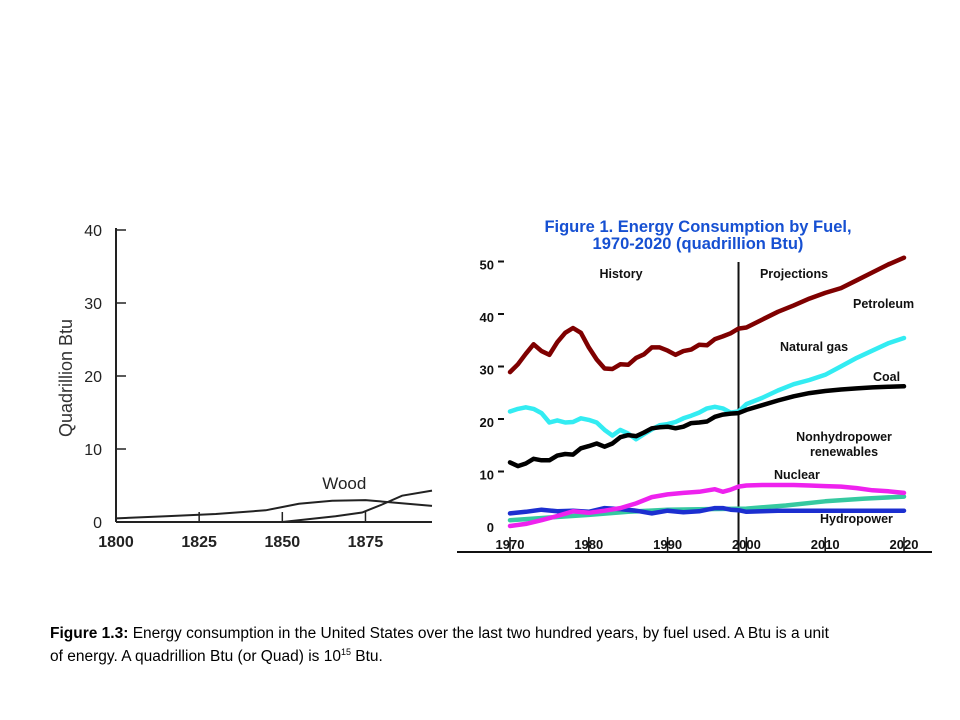  Describe the element at coordinates (746, 544) in the screenshot. I see `right-x-tick-label: 2000` at that location.